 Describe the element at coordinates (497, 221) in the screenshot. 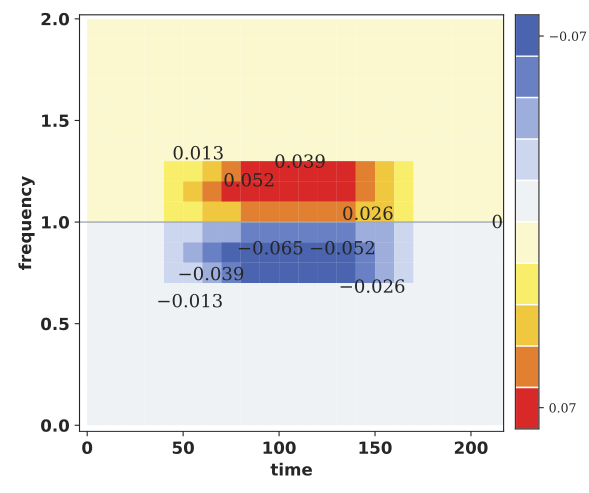

I see `annotation: 0` at that location.